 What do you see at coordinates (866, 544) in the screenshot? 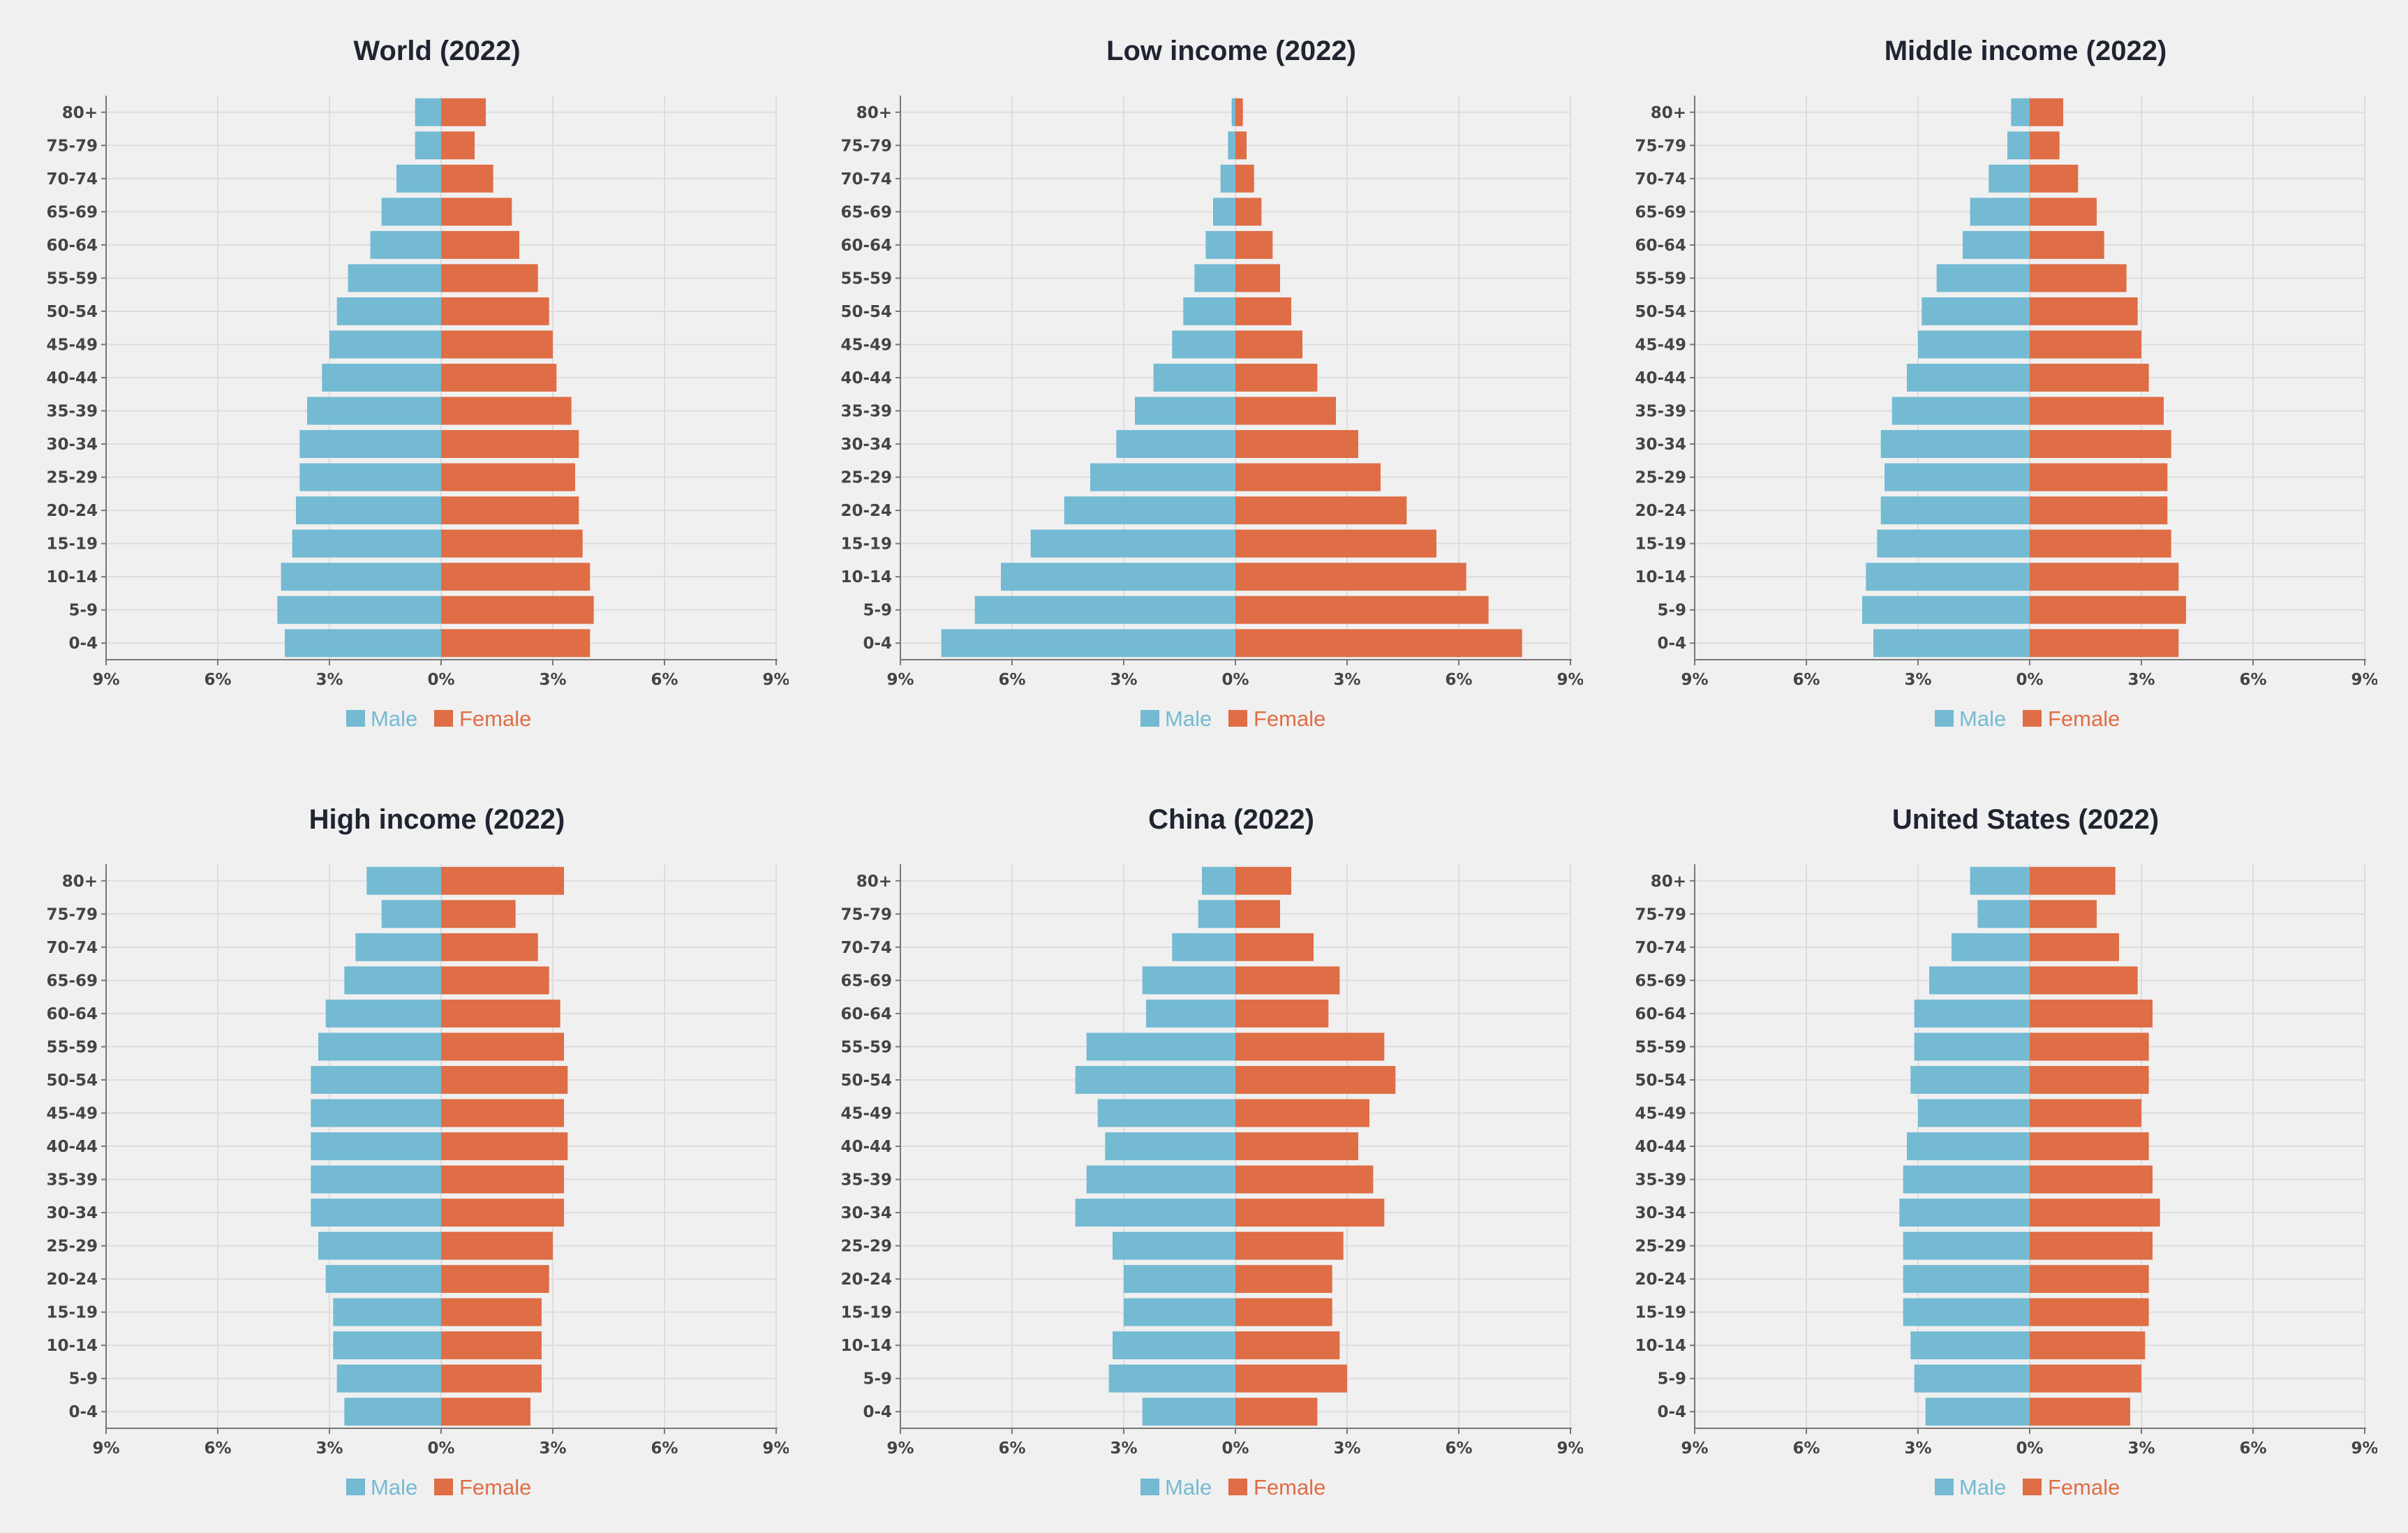
I see `y-tick-label: 15-19` at bounding box center [866, 544].